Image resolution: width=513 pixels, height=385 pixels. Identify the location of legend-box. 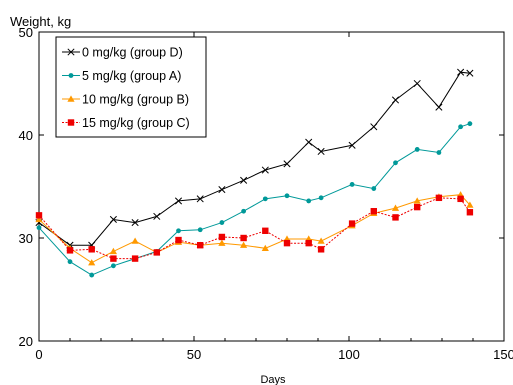
(131, 87).